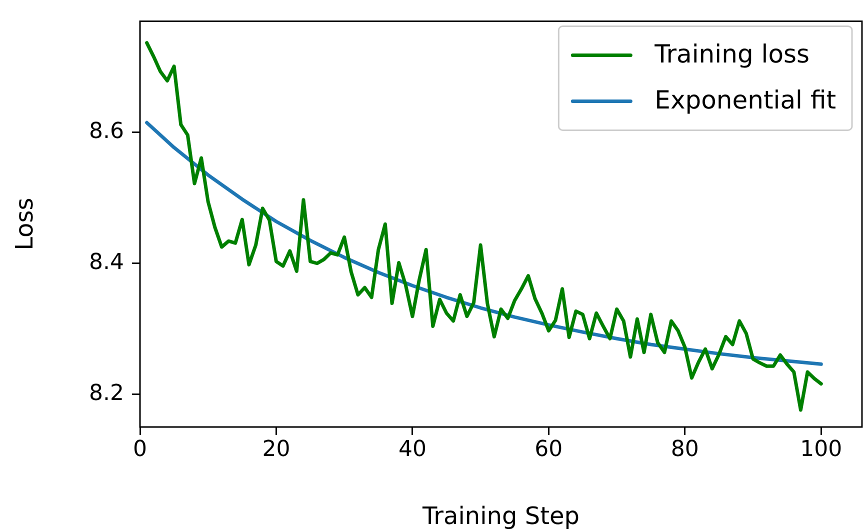 The height and width of the screenshot is (532, 863). Describe the element at coordinates (732, 54) in the screenshot. I see `legend-label: Training loss` at that location.